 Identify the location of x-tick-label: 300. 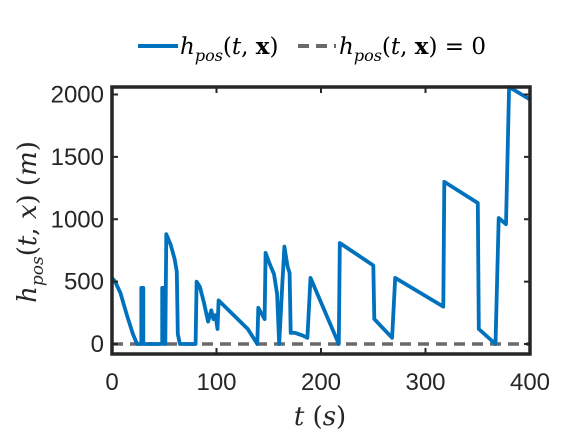
(425, 382).